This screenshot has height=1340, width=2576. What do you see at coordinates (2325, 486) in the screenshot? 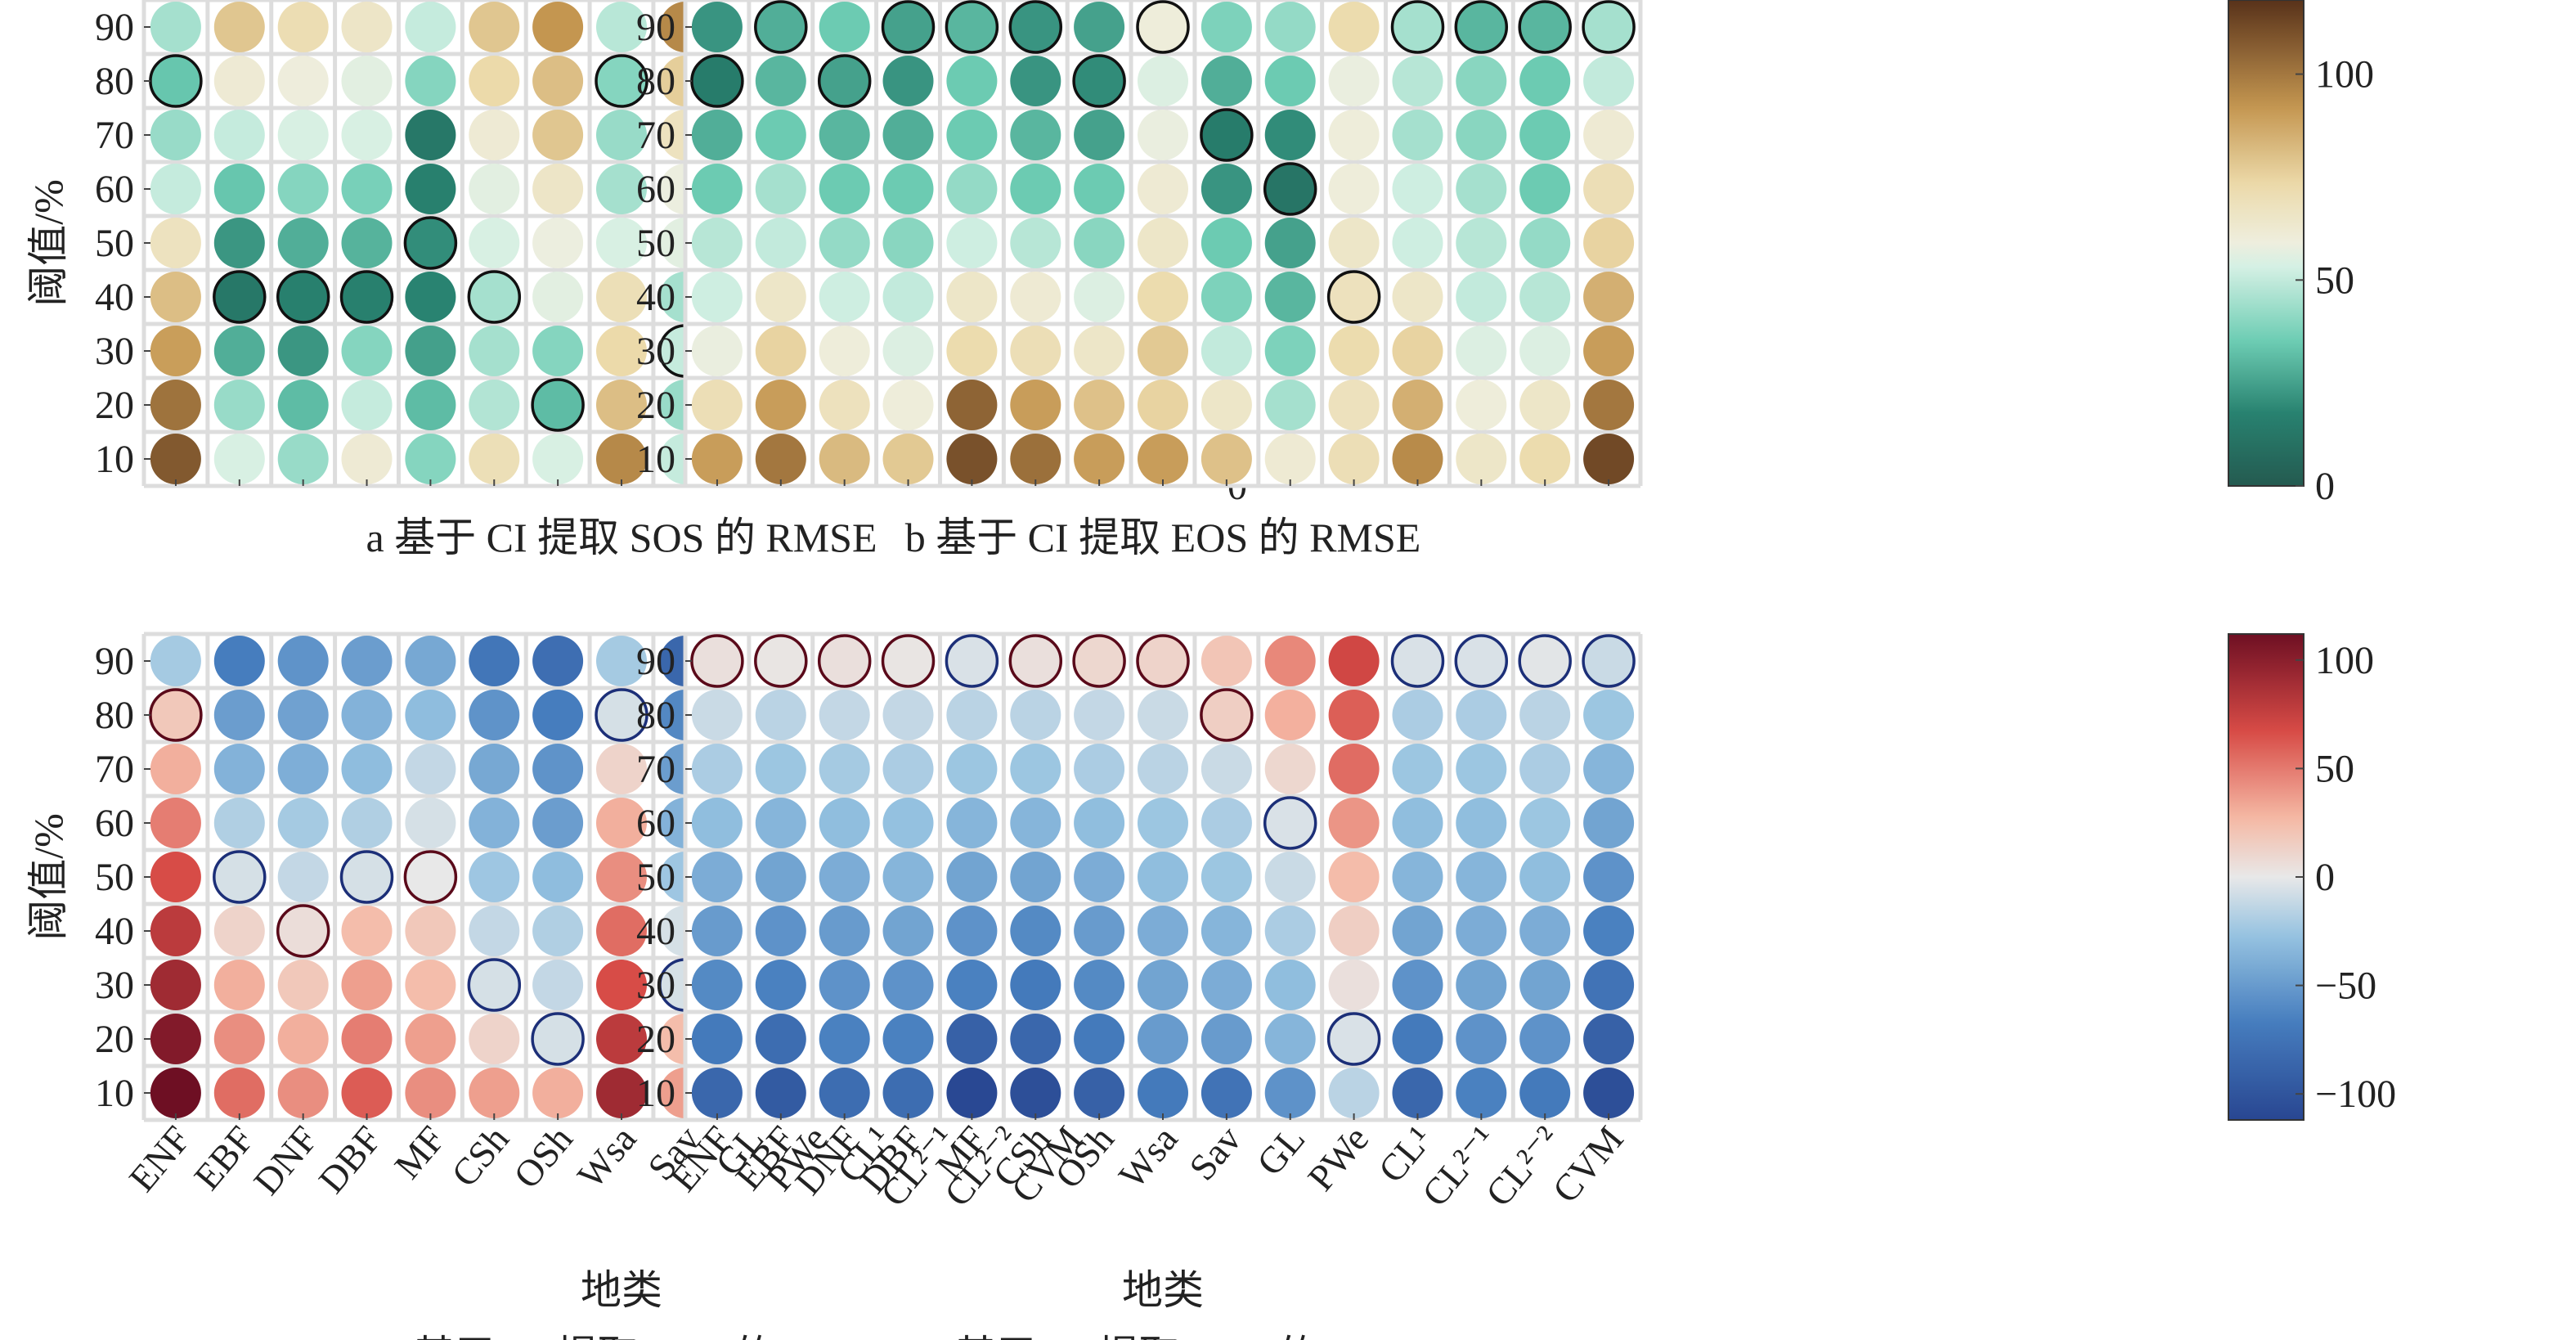
I see `colorbar-tick-label: 0` at bounding box center [2325, 486].